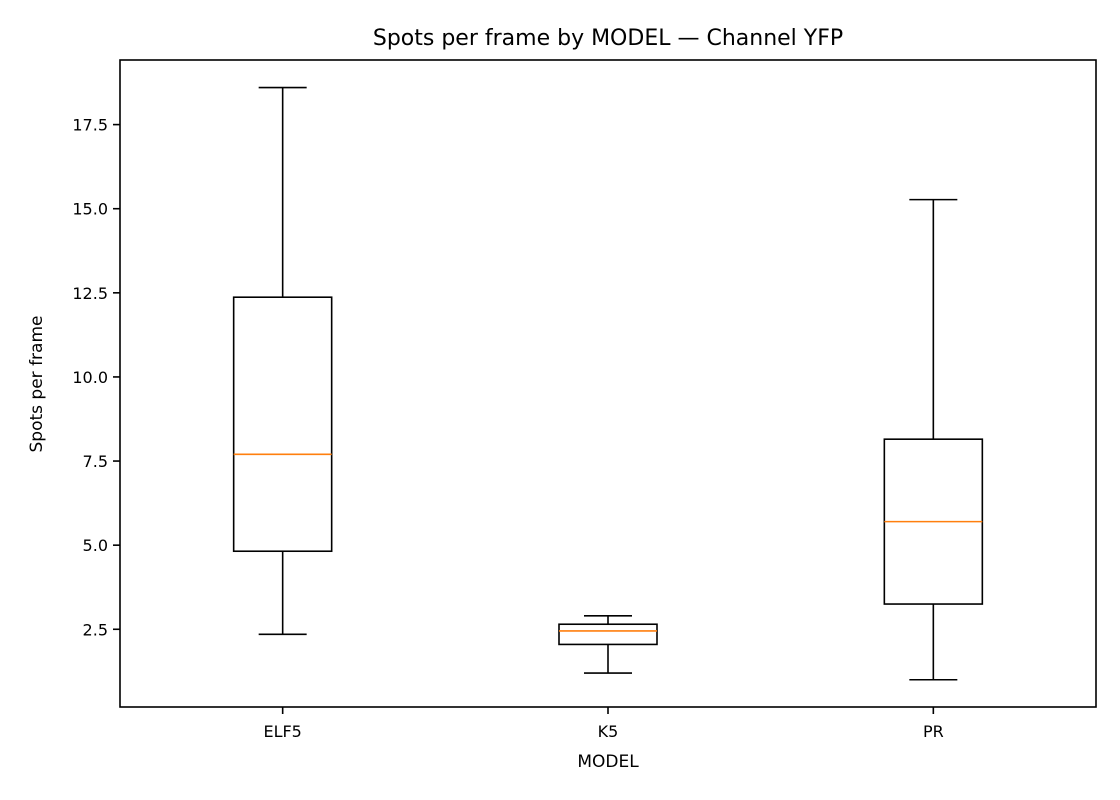  What do you see at coordinates (90, 377) in the screenshot?
I see `y-tick-label: 10.0` at bounding box center [90, 377].